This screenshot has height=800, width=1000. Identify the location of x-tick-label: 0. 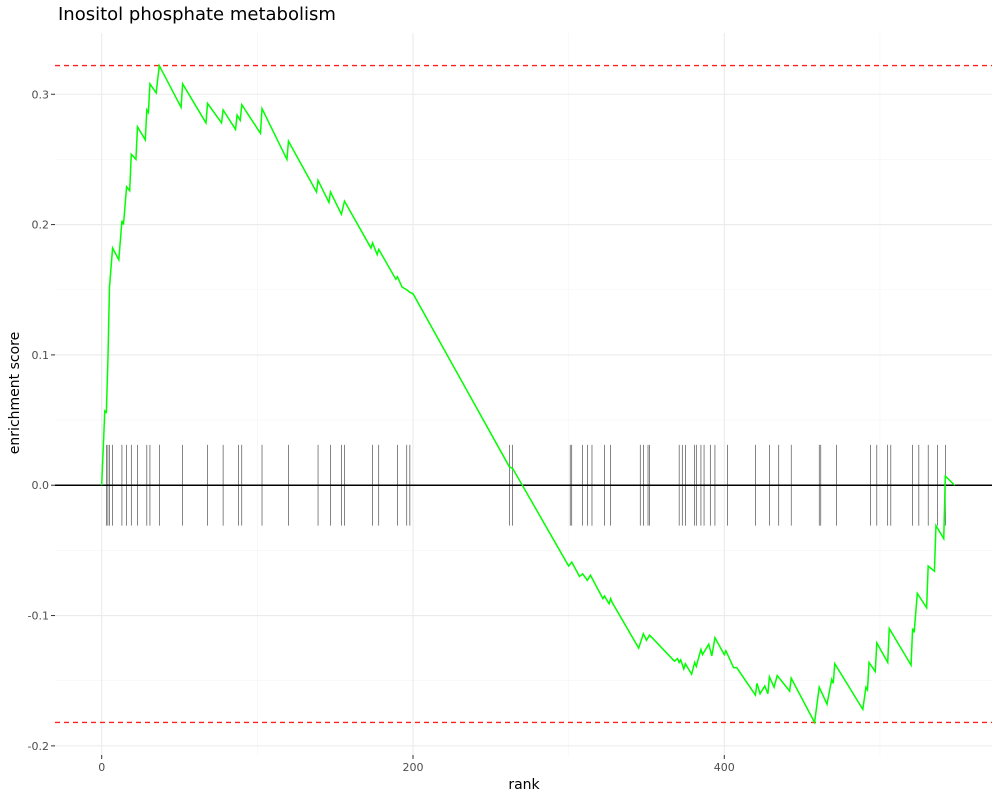
(101, 767).